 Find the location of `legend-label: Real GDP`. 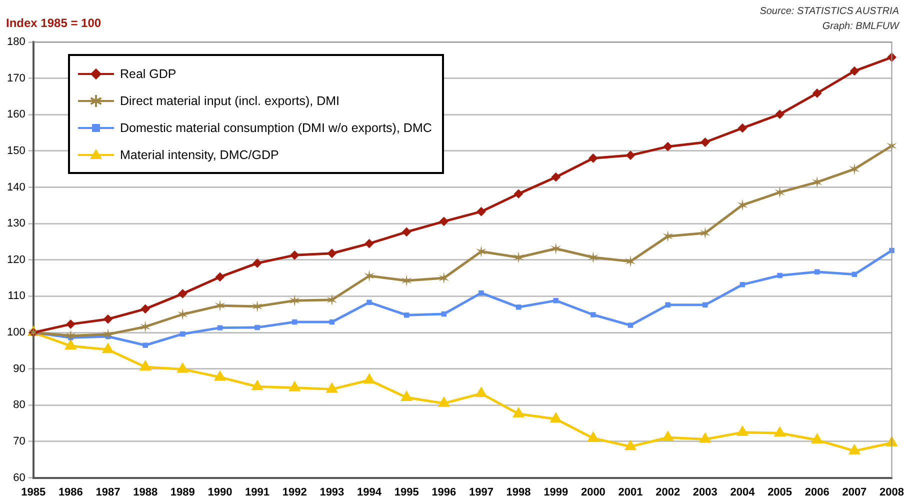

legend-label: Real GDP is located at coordinates (148, 73).